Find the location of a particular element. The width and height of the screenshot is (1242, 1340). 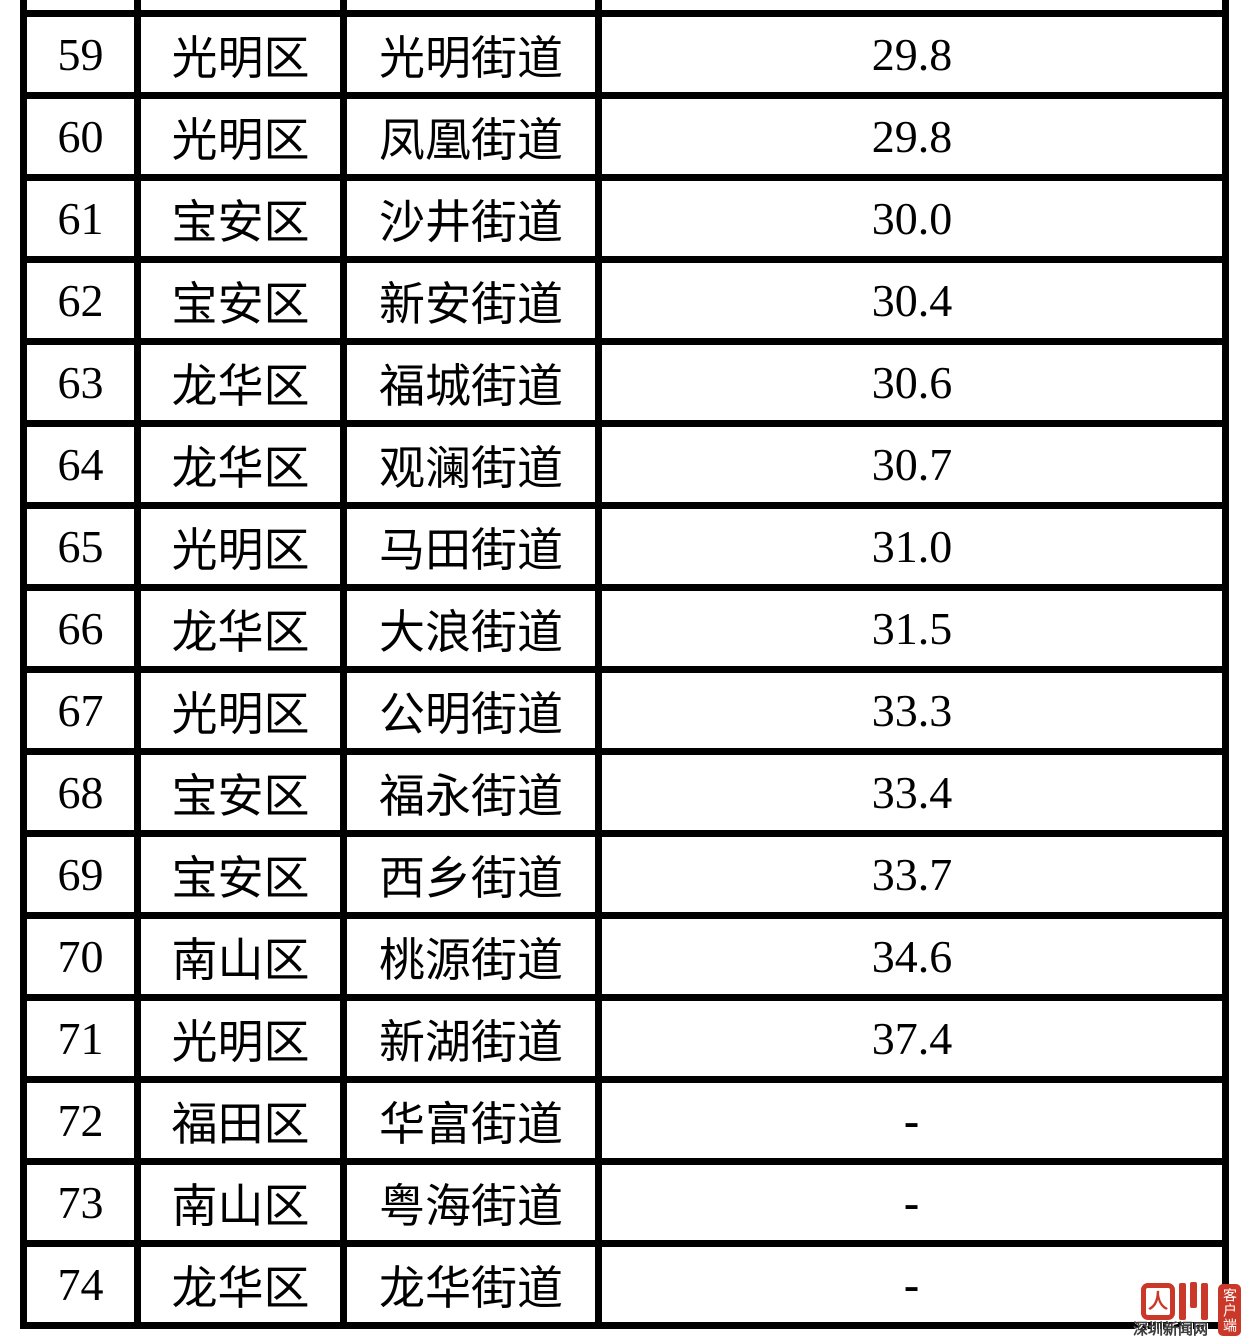

cell-value is located at coordinates (912, 8).